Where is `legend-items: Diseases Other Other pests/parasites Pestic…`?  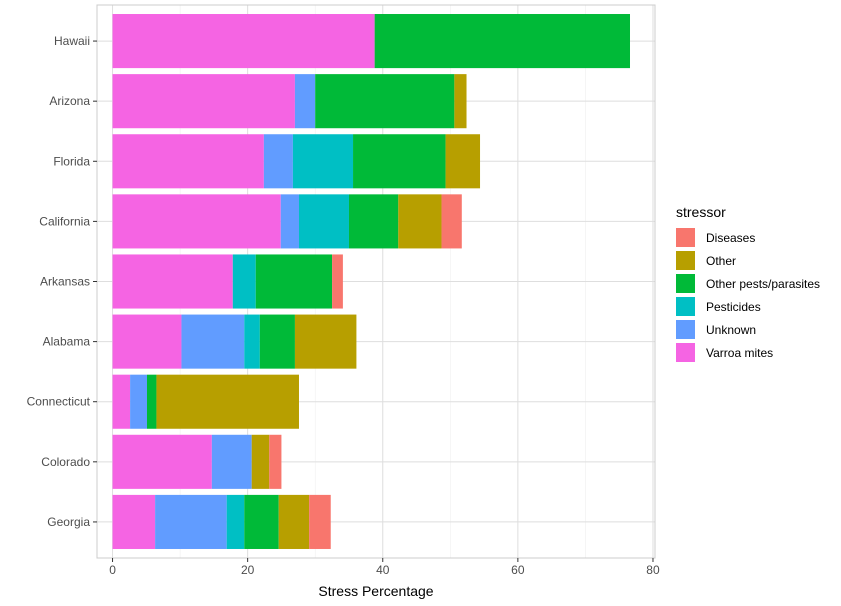 legend-items: Diseases Other Other pests/parasites Pestic… is located at coordinates (748, 295).